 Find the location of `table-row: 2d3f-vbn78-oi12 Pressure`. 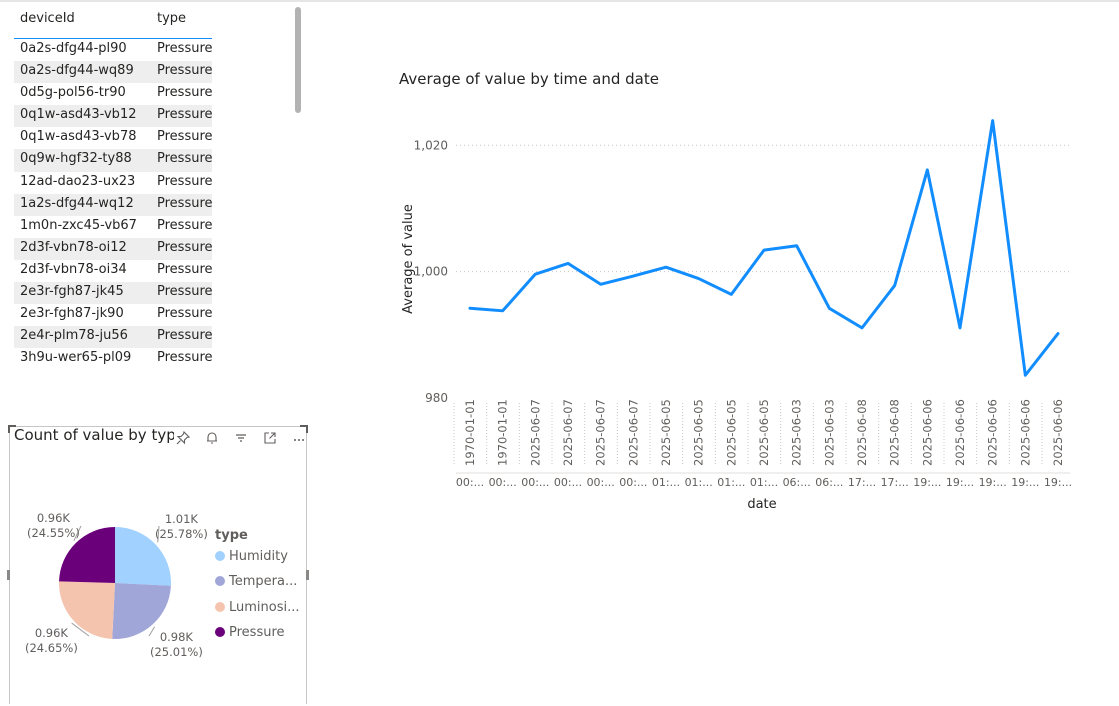

table-row: 2d3f-vbn78-oi12 Pressure is located at coordinates (113, 248).